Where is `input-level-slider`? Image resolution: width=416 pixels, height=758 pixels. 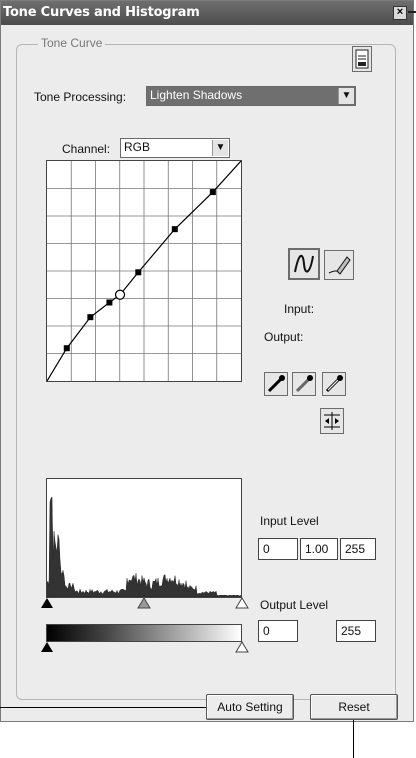
input-level-slider is located at coordinates (146, 603).